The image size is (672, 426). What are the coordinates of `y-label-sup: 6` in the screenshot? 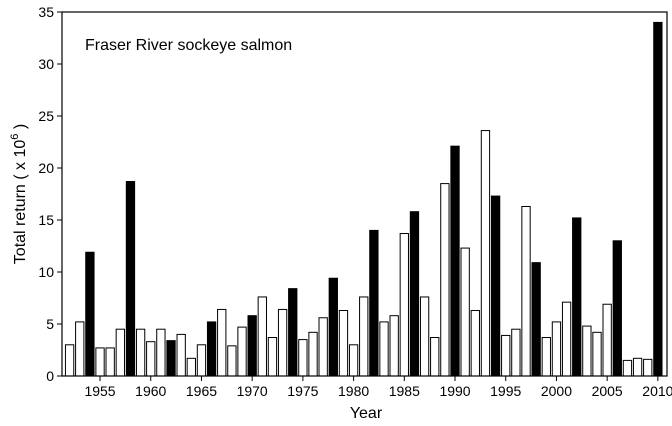 It's located at (15, 137).